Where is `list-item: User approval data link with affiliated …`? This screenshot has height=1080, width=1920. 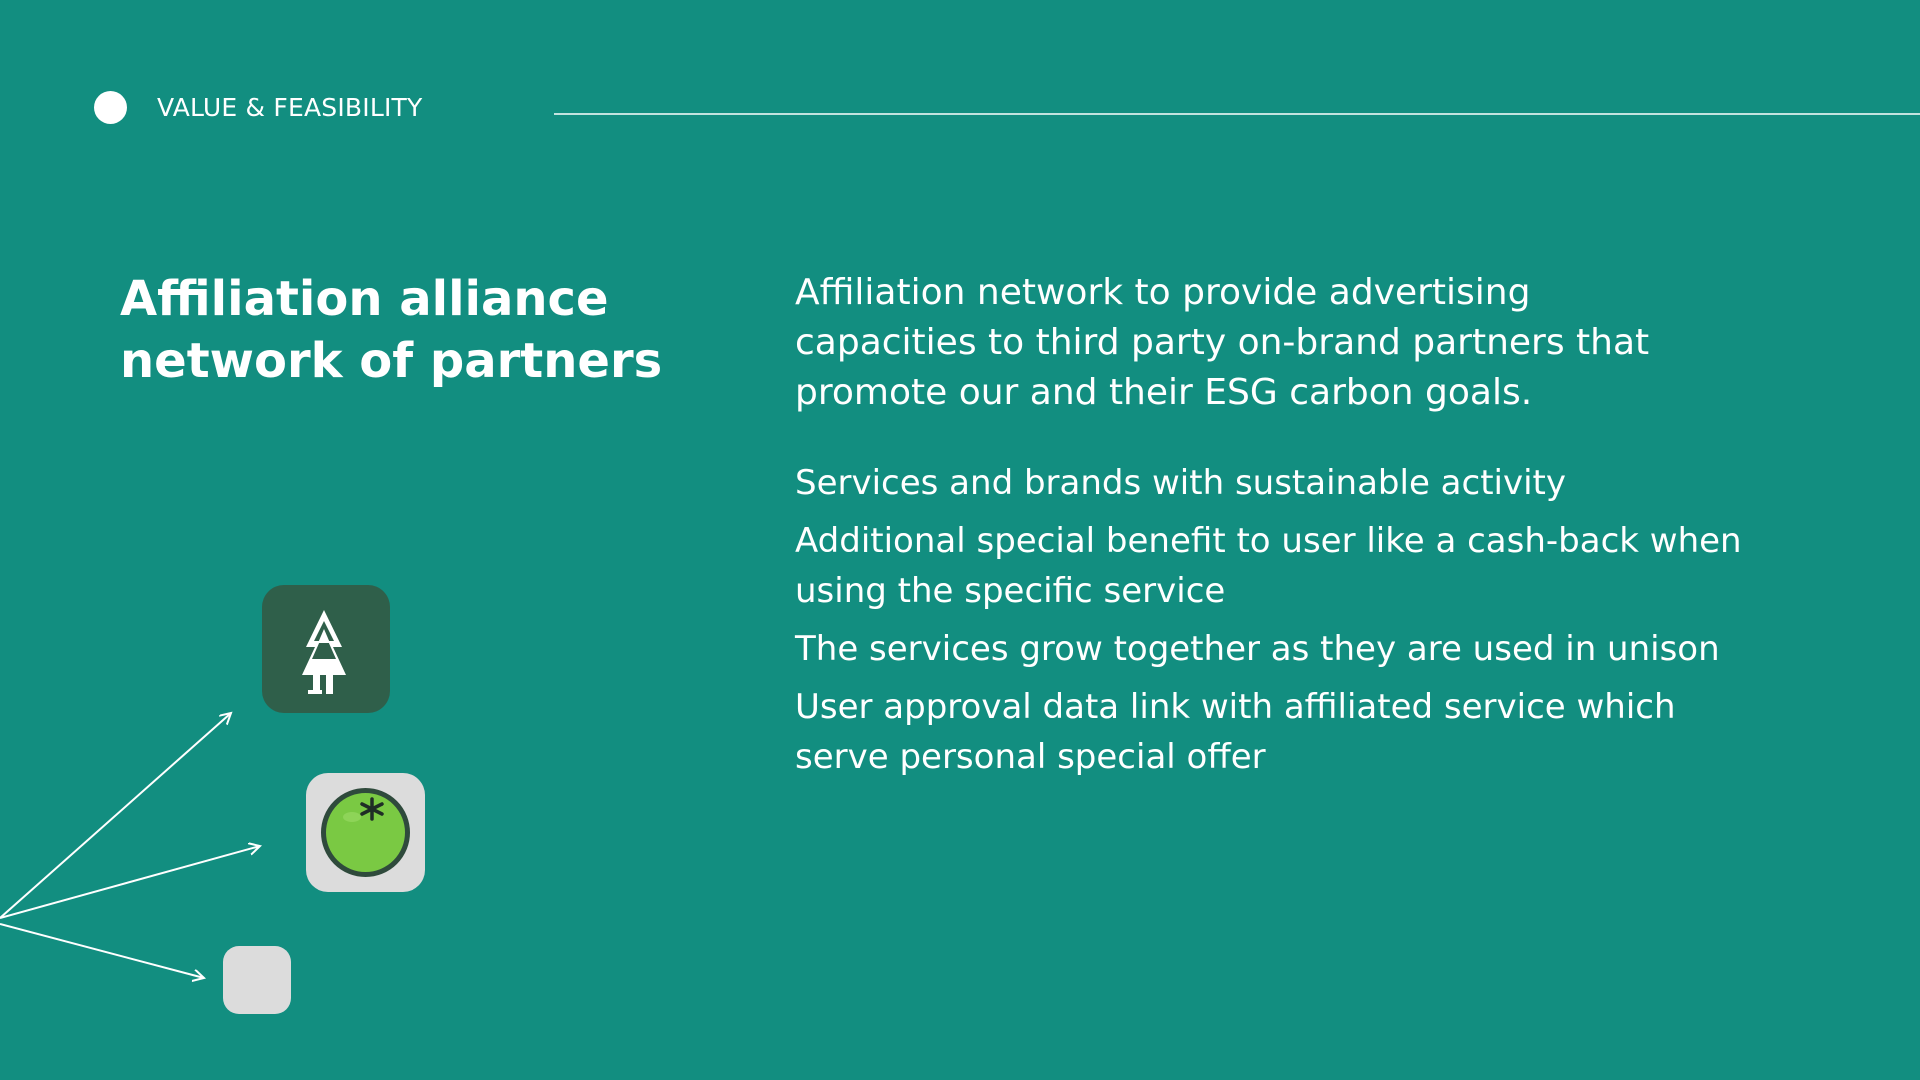 list-item: User approval data link with affiliated … is located at coordinates (1325, 732).